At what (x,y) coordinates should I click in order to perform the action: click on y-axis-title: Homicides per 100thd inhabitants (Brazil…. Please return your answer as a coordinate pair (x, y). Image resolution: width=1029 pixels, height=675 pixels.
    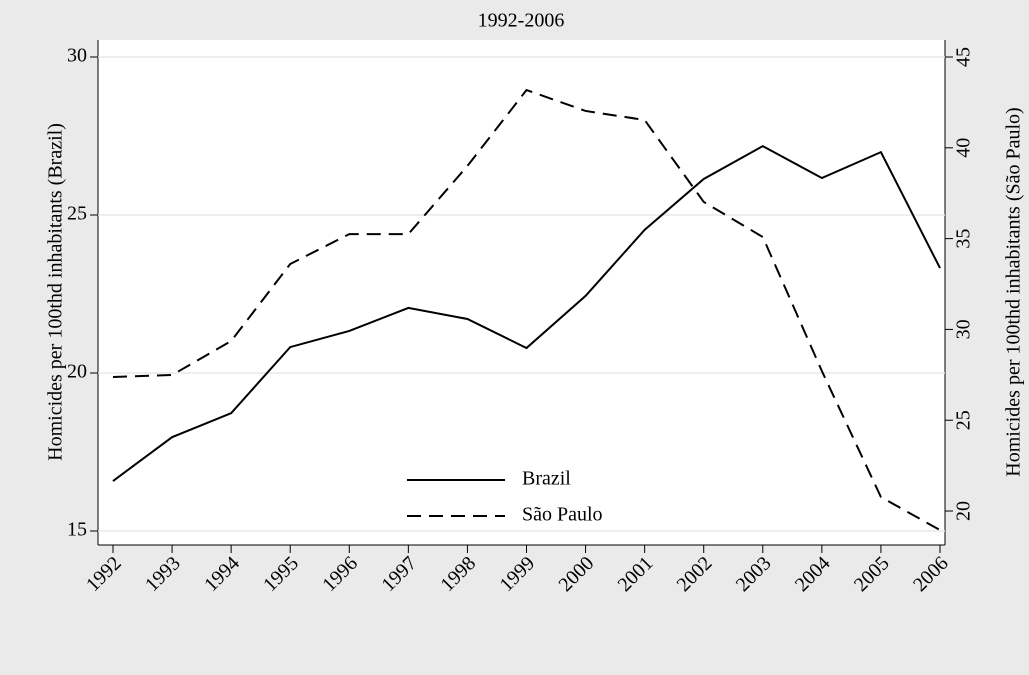
    Looking at the image, I should click on (56, 292).